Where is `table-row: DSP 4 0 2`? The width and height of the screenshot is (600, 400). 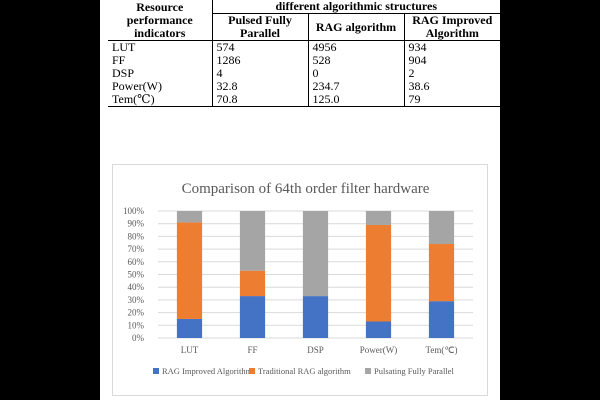 table-row: DSP 4 0 2 is located at coordinates (304, 73).